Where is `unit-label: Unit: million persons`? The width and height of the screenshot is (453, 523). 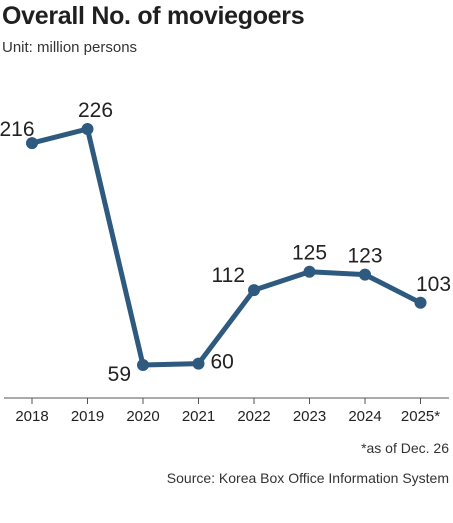
unit-label: Unit: million persons is located at coordinates (70, 47).